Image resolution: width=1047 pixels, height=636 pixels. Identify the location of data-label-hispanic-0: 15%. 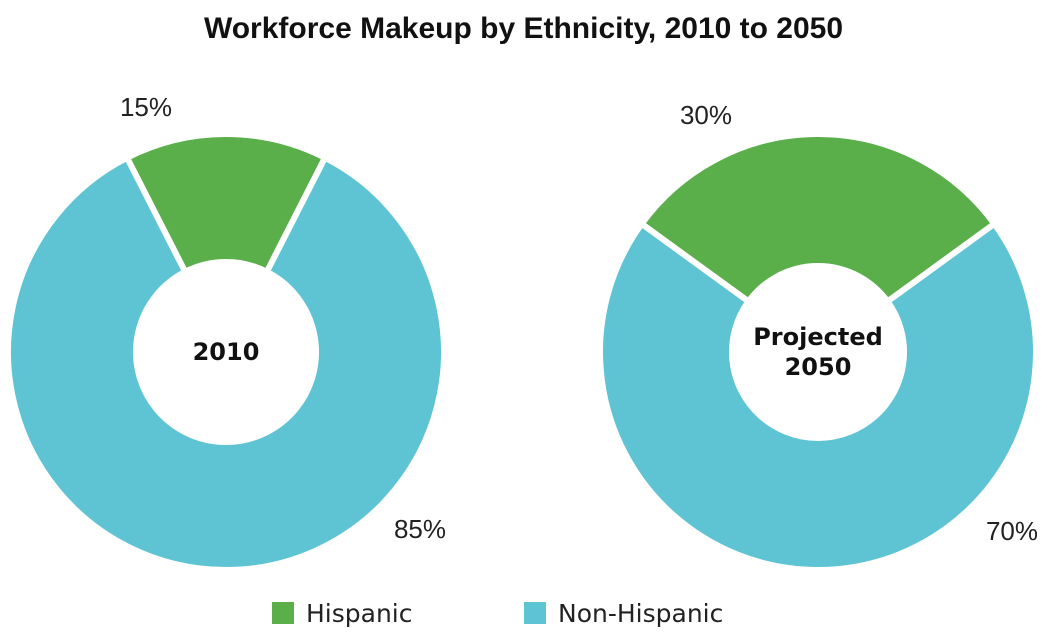
(146, 107).